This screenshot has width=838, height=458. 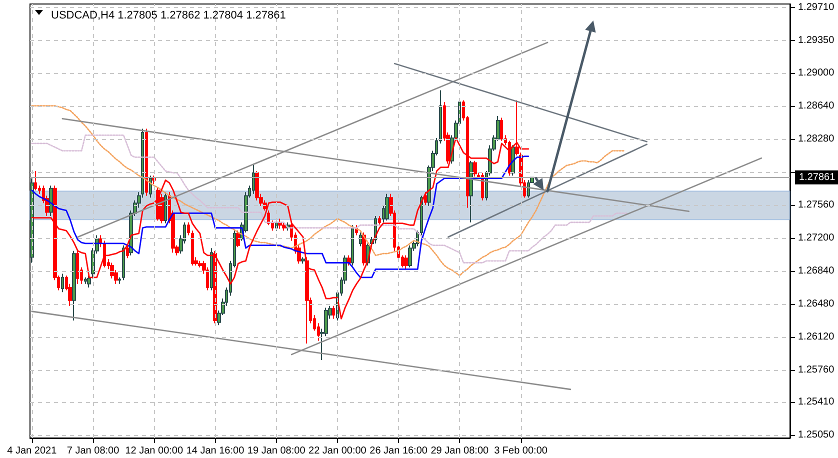 I want to click on y-tick-label: 1.29350, so click(x=816, y=40).